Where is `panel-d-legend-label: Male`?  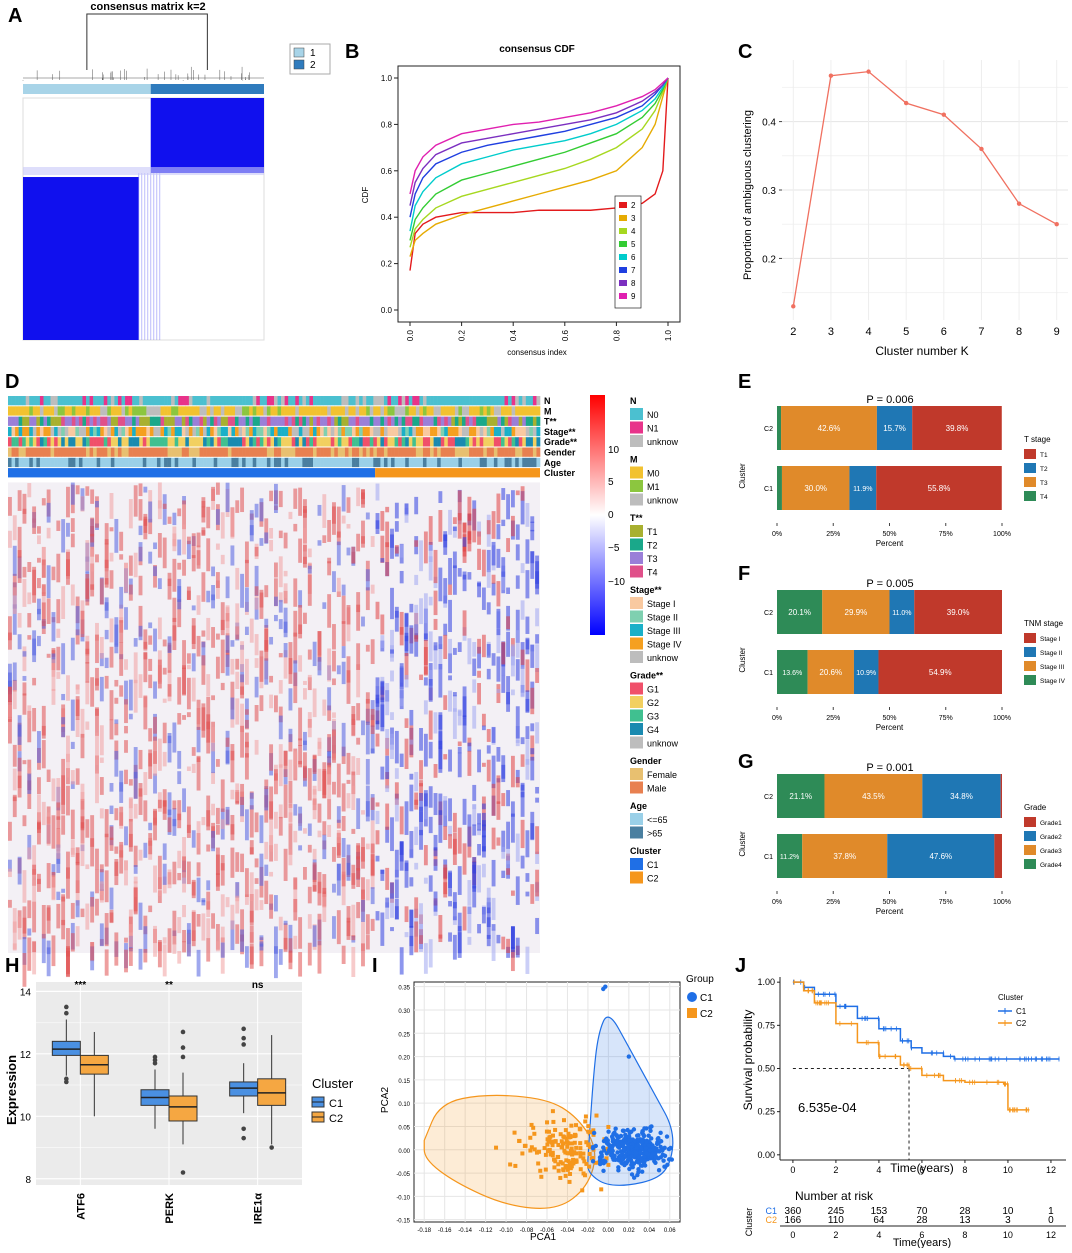 panel-d-legend-label: Male is located at coordinates (657, 789).